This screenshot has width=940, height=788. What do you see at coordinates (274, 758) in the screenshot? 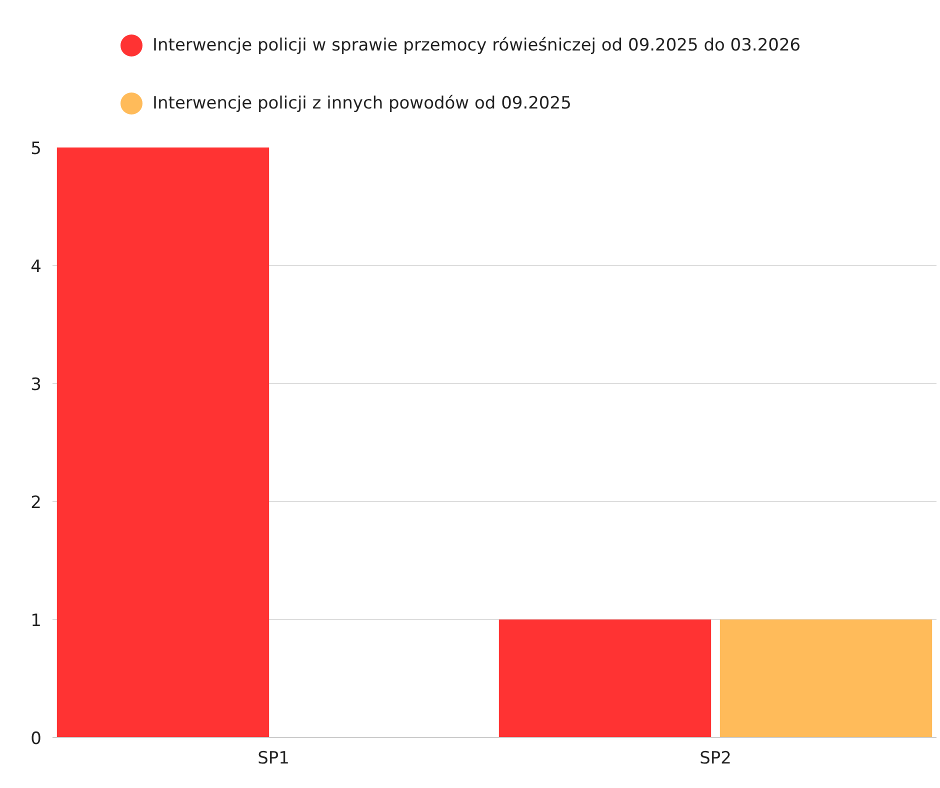
I see `x-tick-label: SP1` at bounding box center [274, 758].